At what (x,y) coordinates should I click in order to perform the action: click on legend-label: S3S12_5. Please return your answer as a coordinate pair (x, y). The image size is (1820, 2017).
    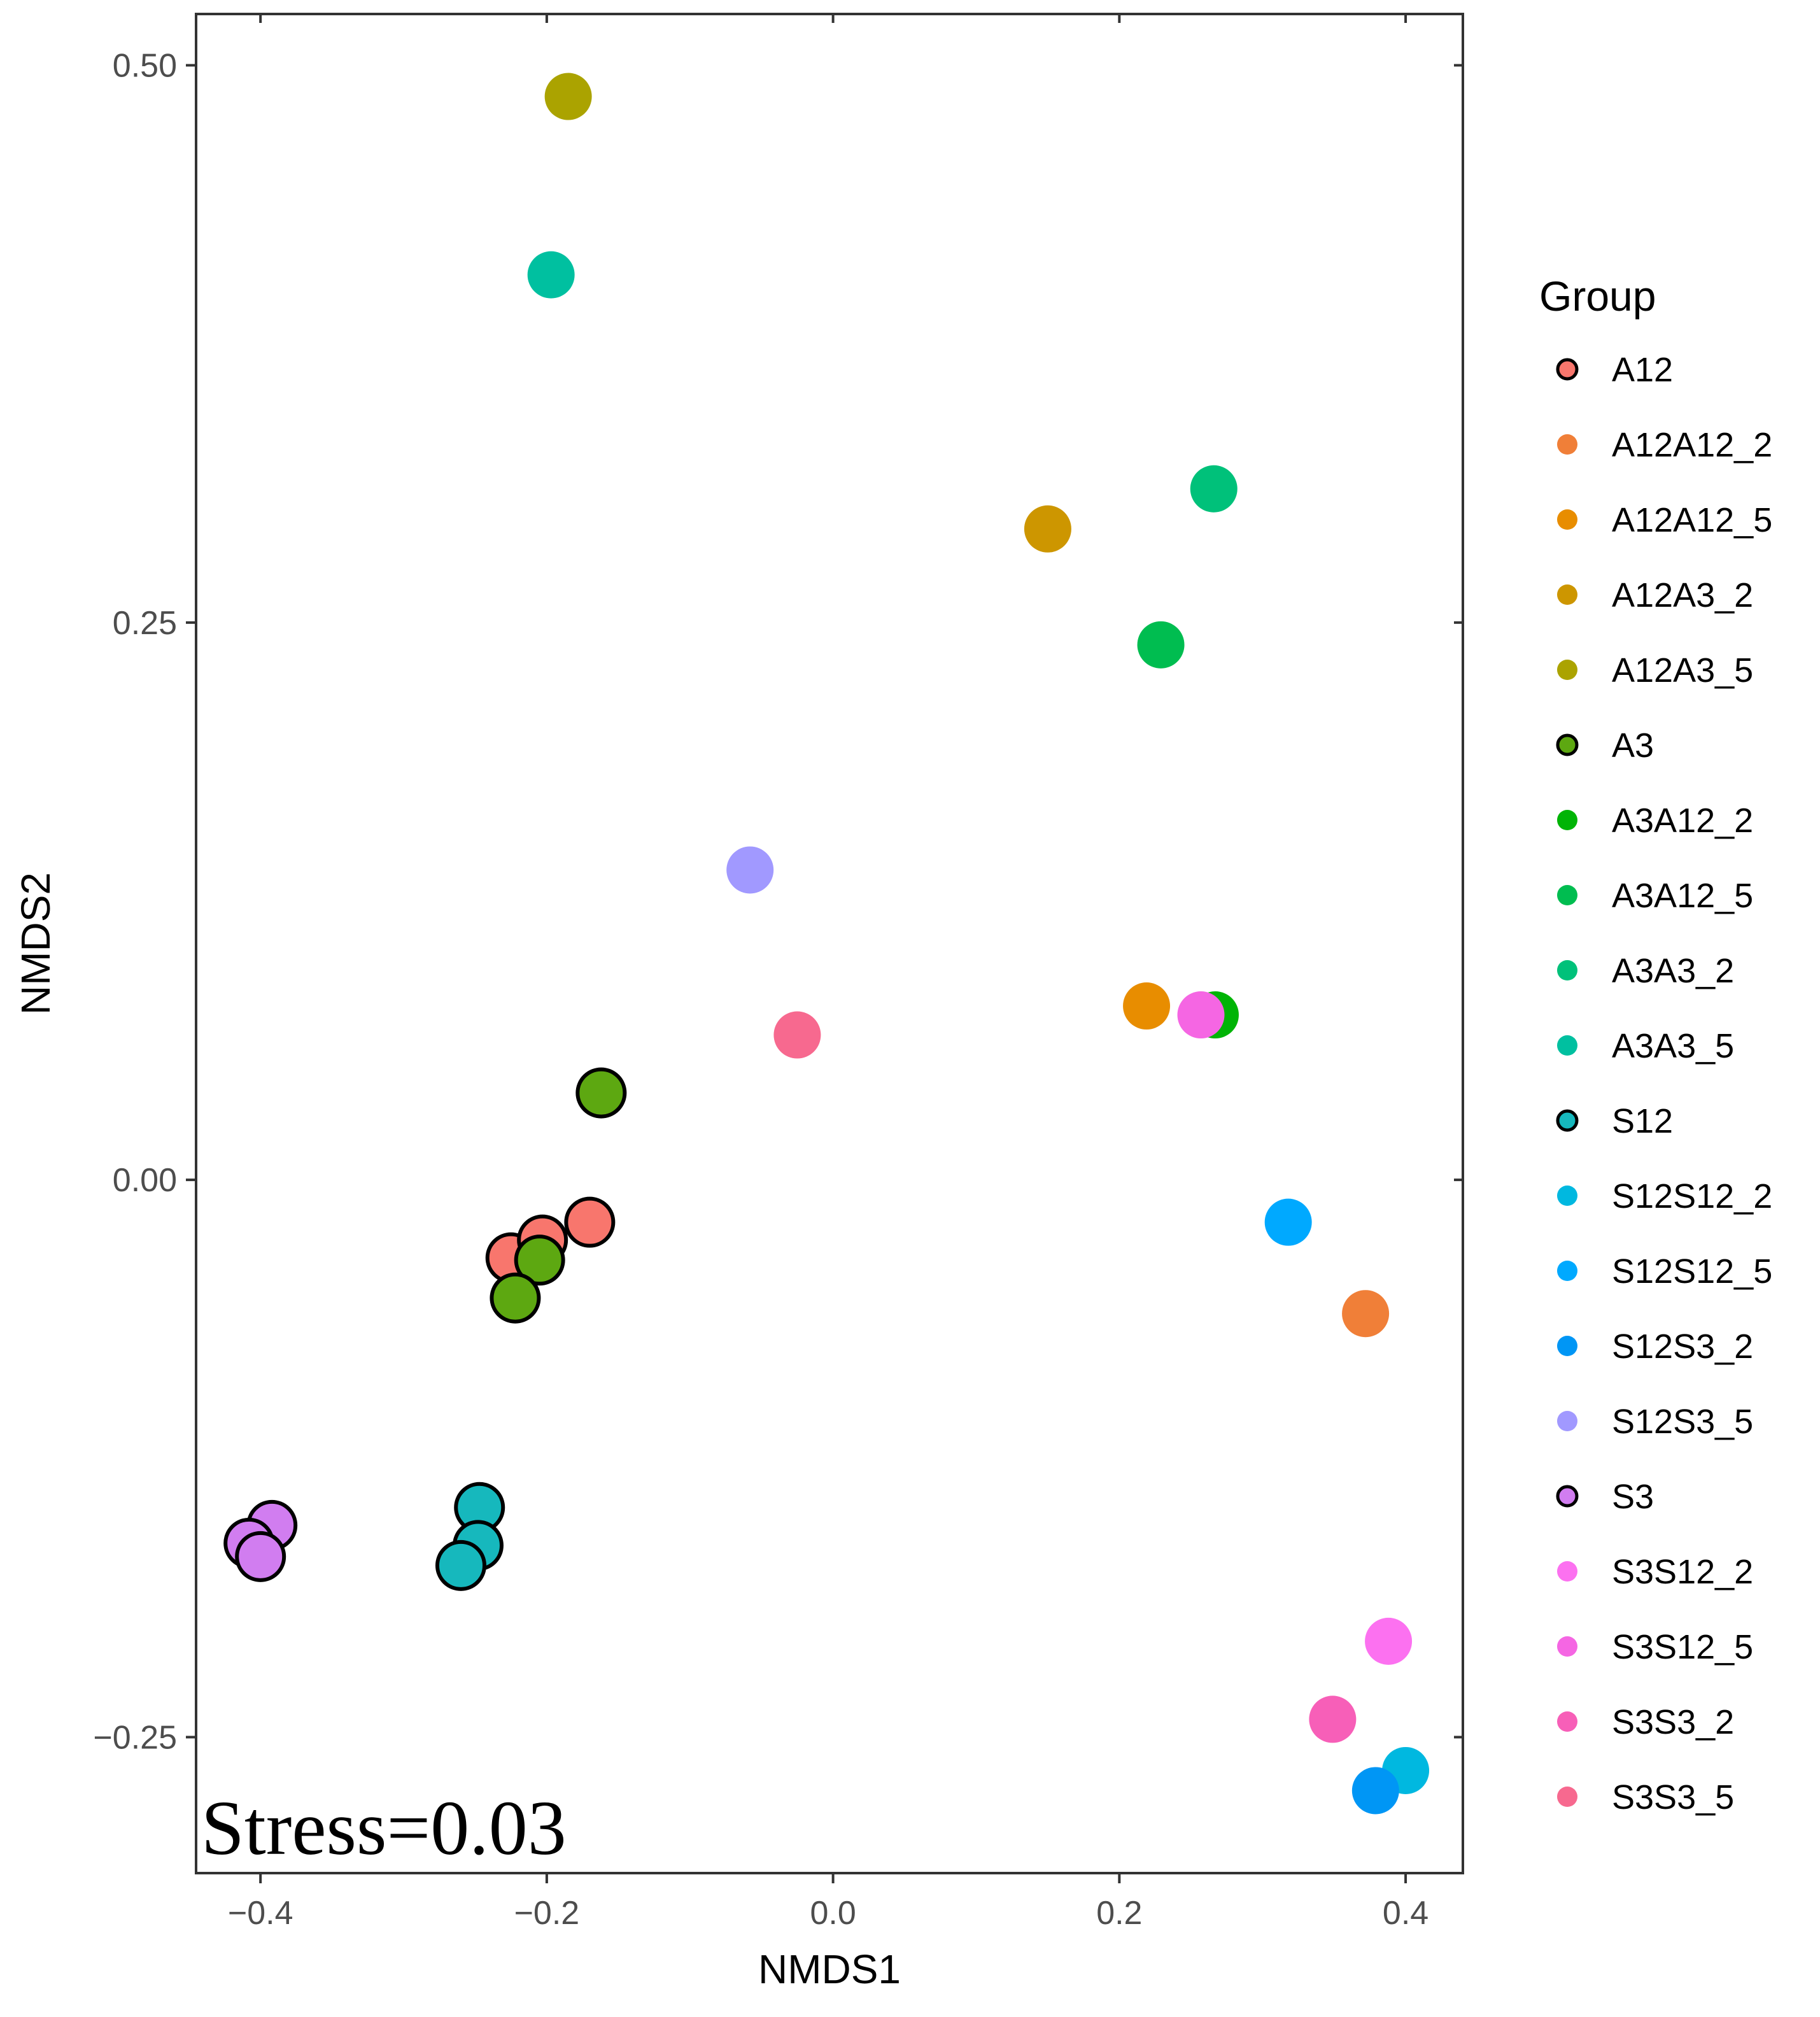
    Looking at the image, I should click on (1682, 1647).